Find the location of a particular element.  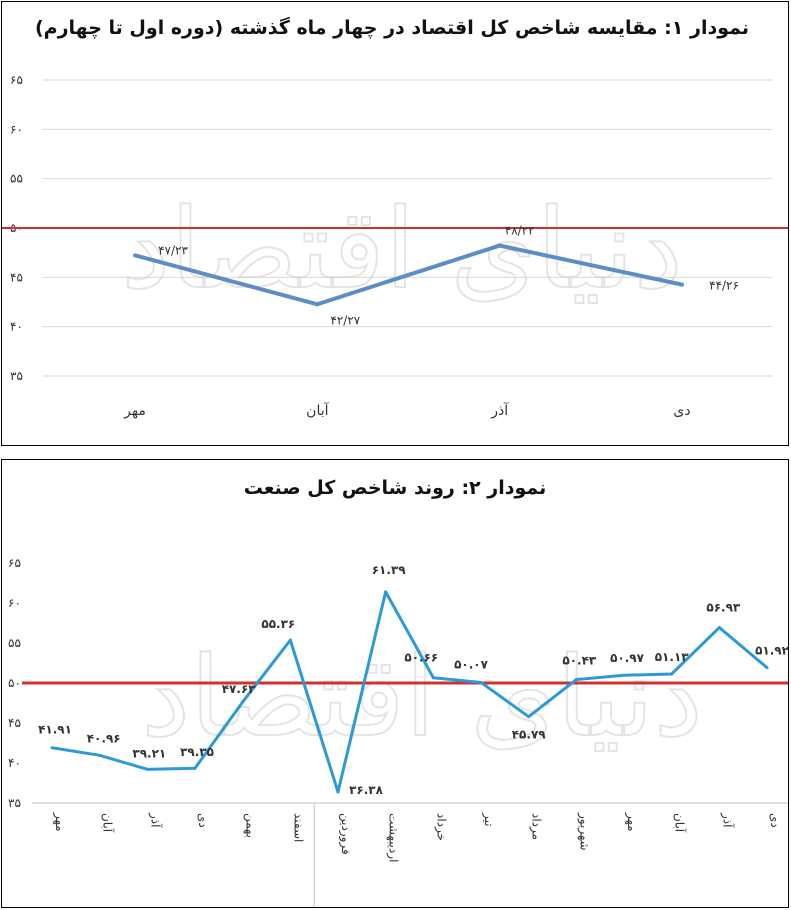

data-label: ۴۷.۶۳ is located at coordinates (239, 689).